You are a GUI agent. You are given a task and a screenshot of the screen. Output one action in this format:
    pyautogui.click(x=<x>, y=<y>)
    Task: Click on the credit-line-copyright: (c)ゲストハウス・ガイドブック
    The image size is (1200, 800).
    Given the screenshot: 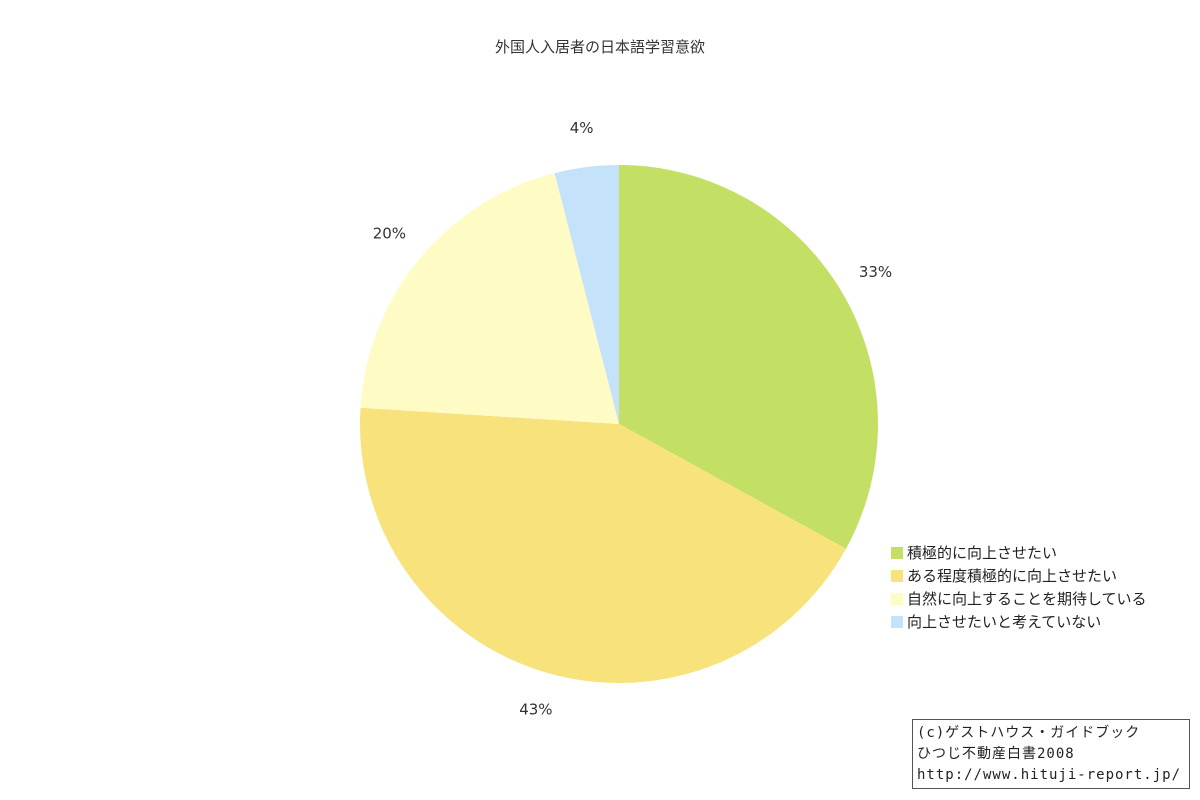 What is the action you would take?
    pyautogui.click(x=1029, y=733)
    